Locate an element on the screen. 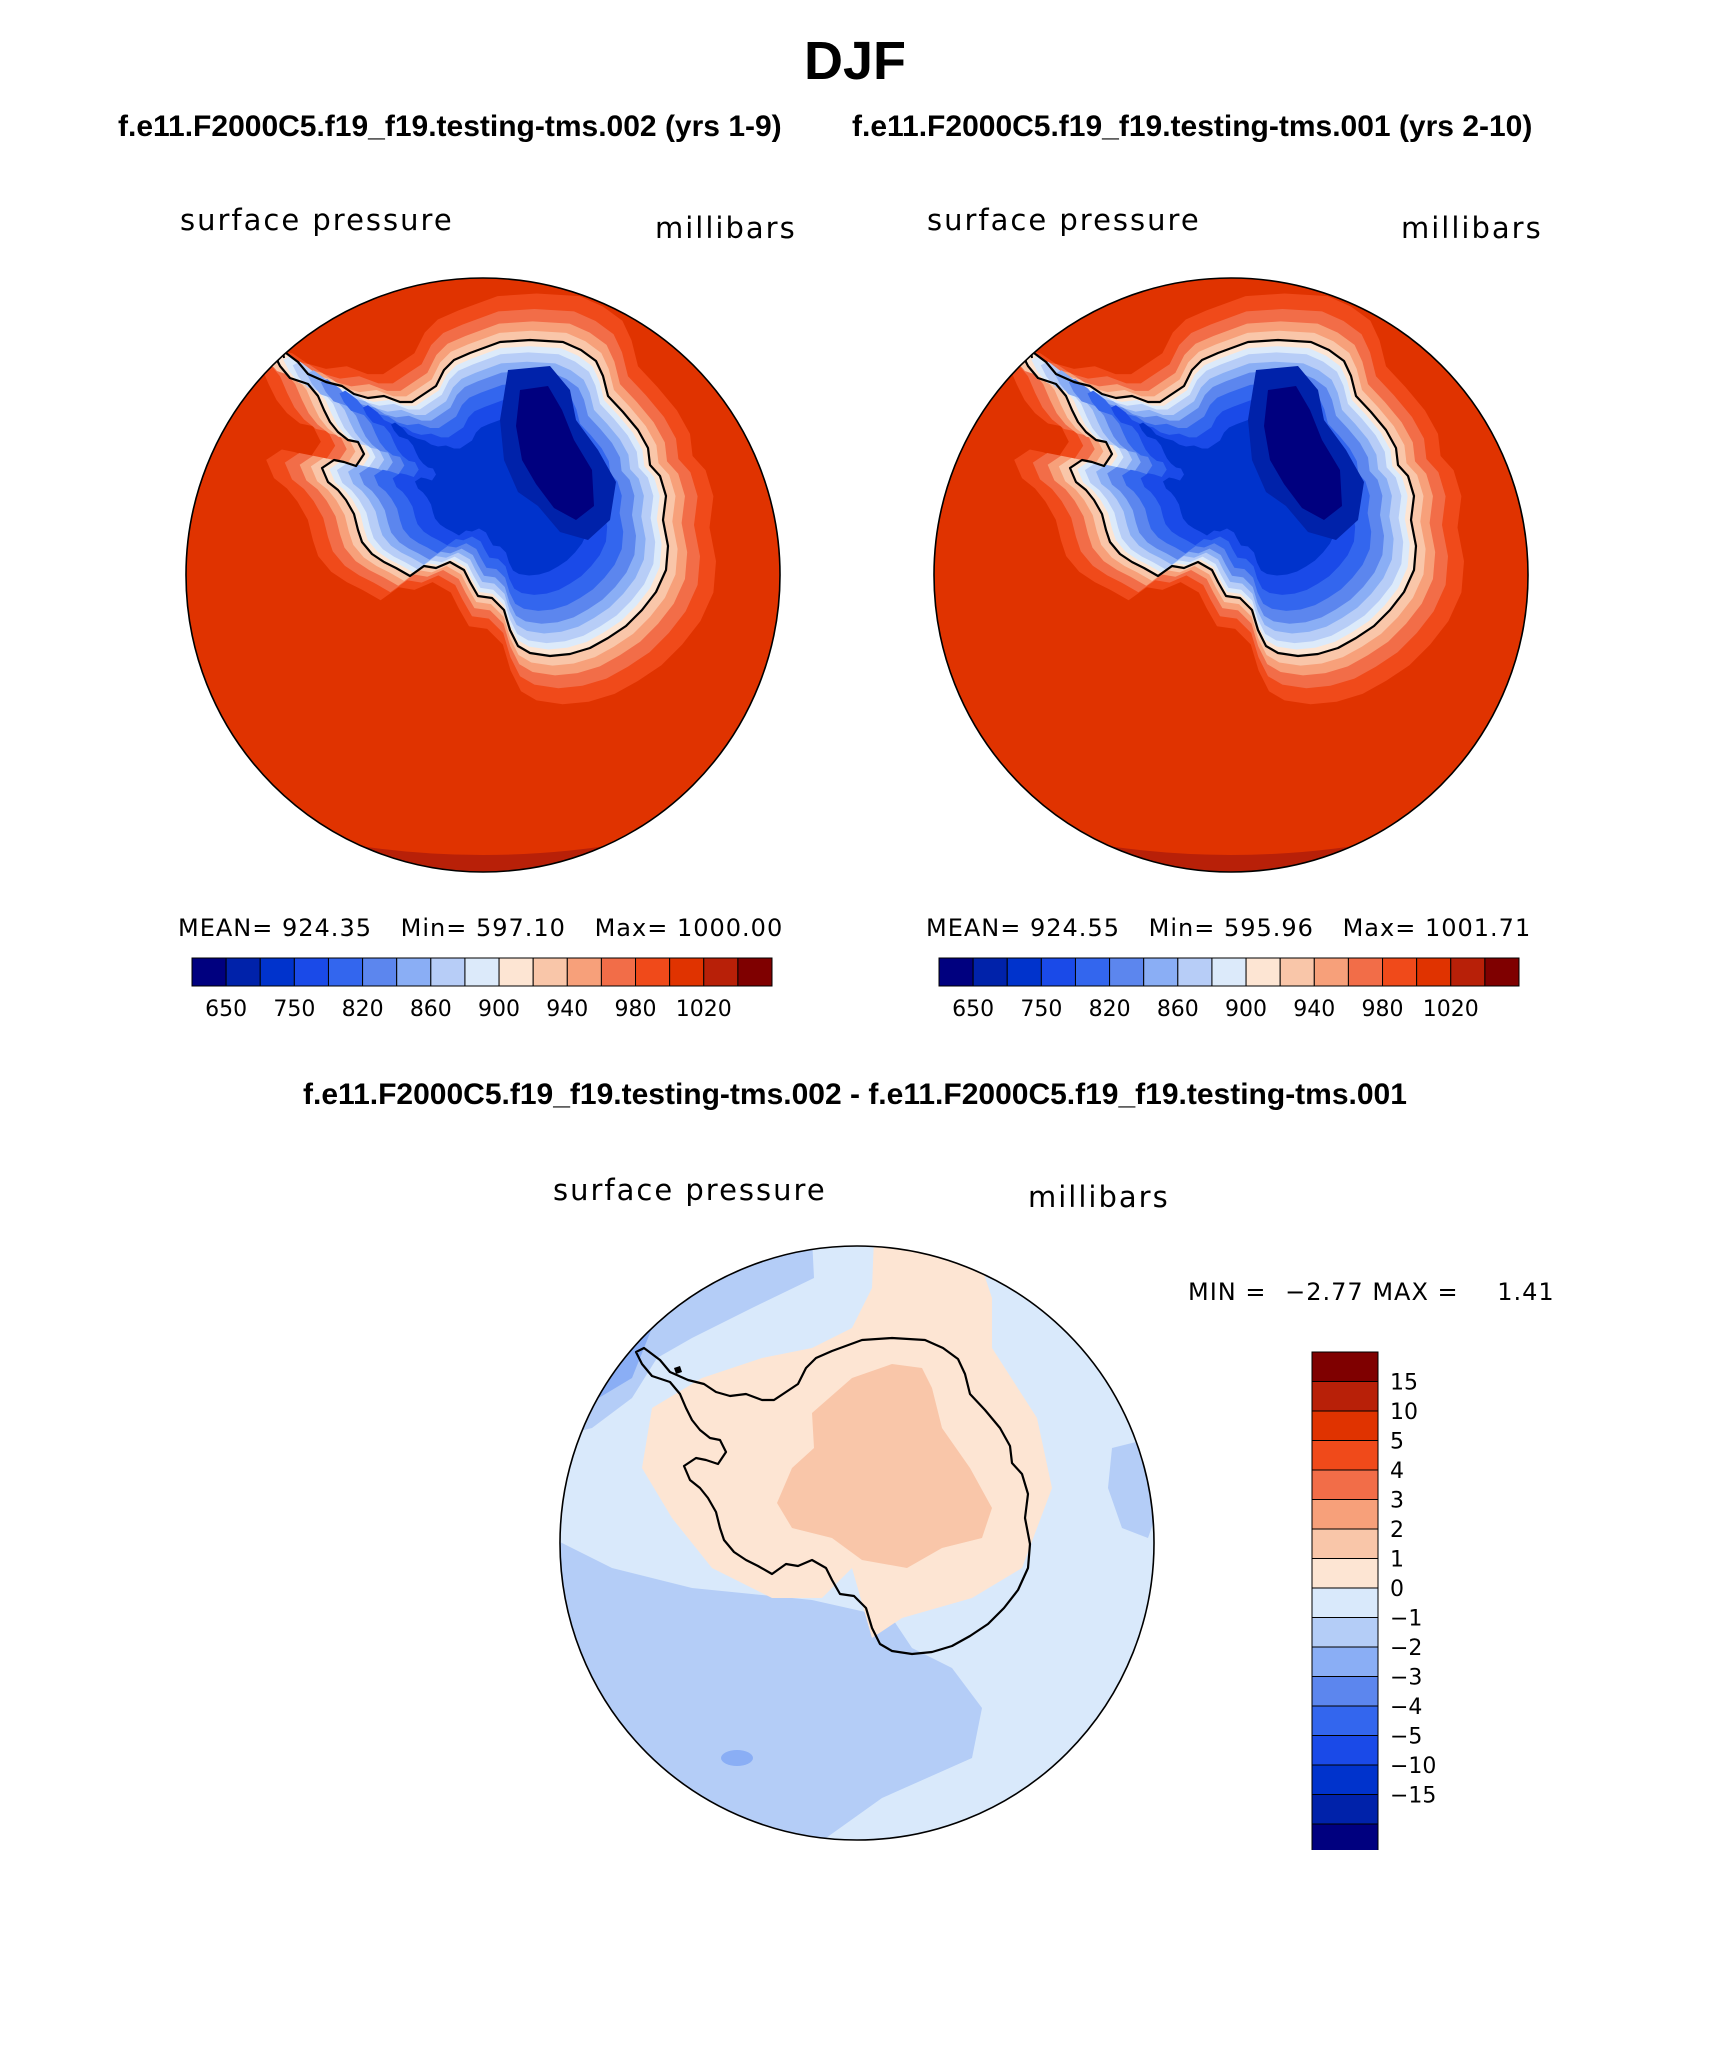 The image size is (1710, 2061). panel3-min-label: MIN = is located at coordinates (1227, 1292).